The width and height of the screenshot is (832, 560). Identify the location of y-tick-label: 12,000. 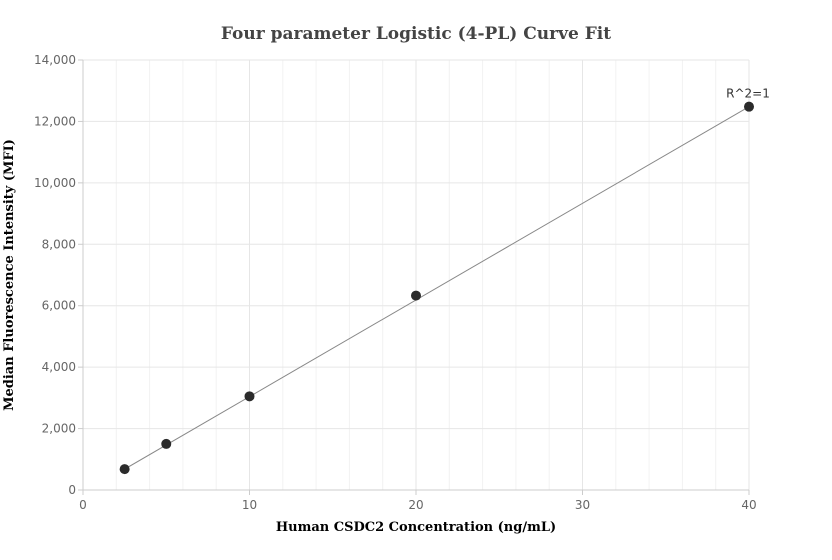
(55, 121).